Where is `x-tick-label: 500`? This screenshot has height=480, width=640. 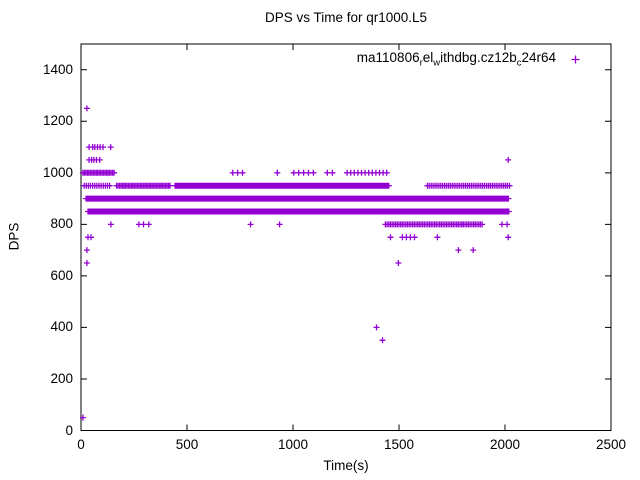 x-tick-label: 500 is located at coordinates (187, 444).